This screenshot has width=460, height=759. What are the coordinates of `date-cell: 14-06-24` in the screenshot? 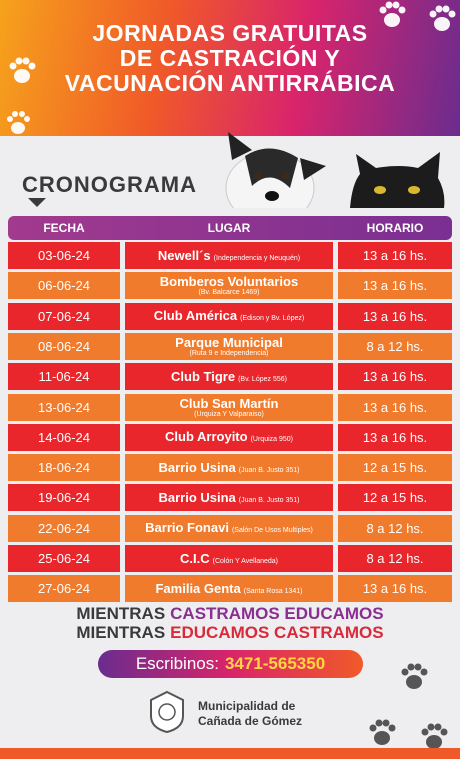 It's located at (64, 437).